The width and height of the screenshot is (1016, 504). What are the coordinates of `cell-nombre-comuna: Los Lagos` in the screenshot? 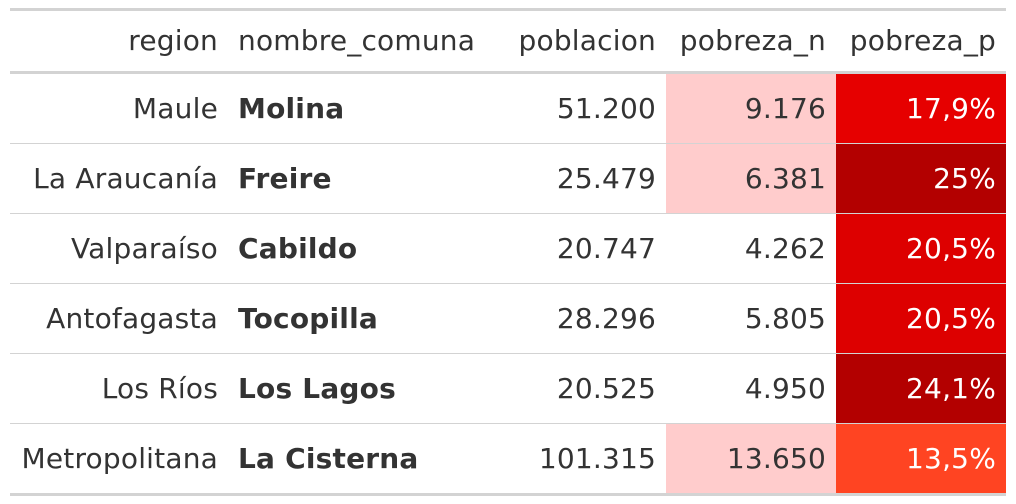 It's located at (362, 388).